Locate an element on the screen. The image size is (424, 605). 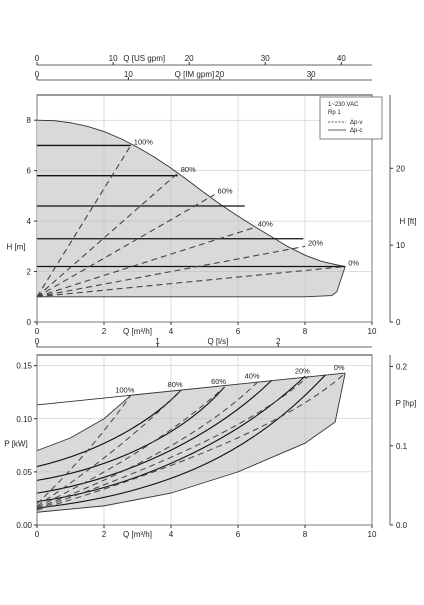
head-min-curve is located at coordinates (191, 282).